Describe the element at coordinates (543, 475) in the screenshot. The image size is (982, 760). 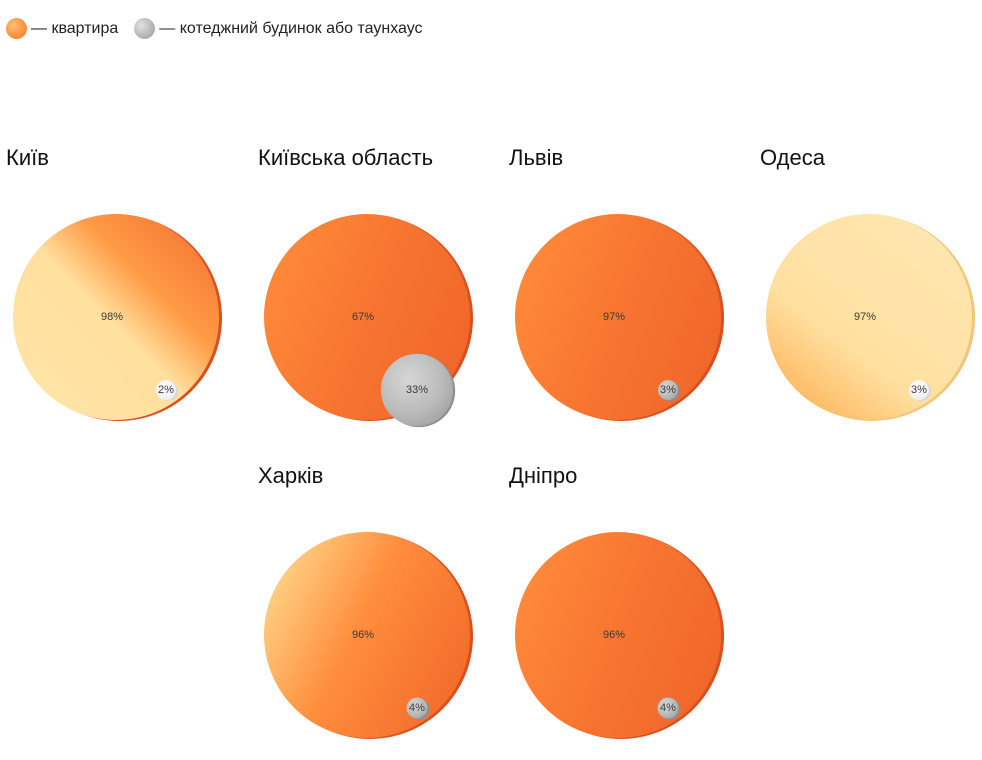
I see `chart-title-dnipro: Дніпро` at that location.